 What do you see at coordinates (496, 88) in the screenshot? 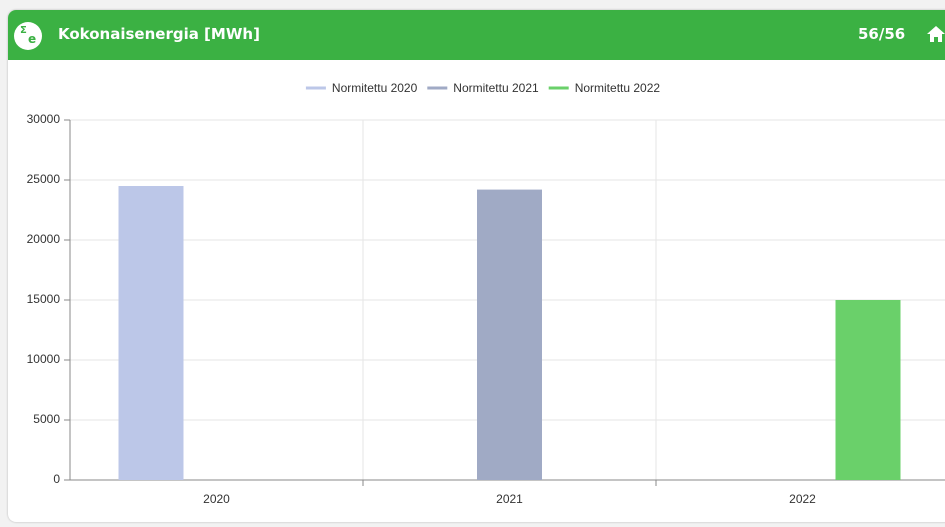
I see `legend-label: Normitettu 2021` at bounding box center [496, 88].